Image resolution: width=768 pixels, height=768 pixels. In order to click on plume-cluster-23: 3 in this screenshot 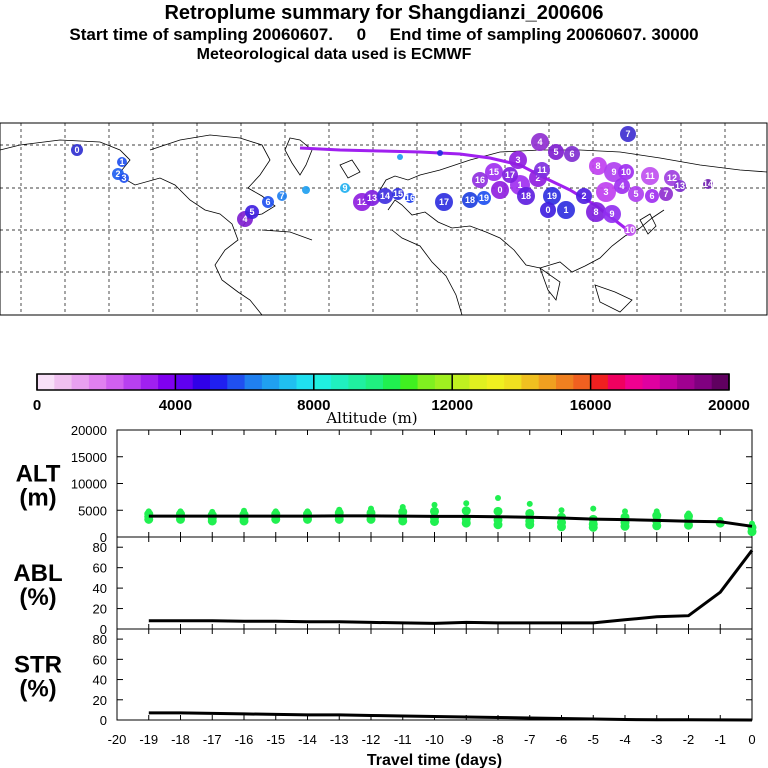, I will do `click(518, 160)`.